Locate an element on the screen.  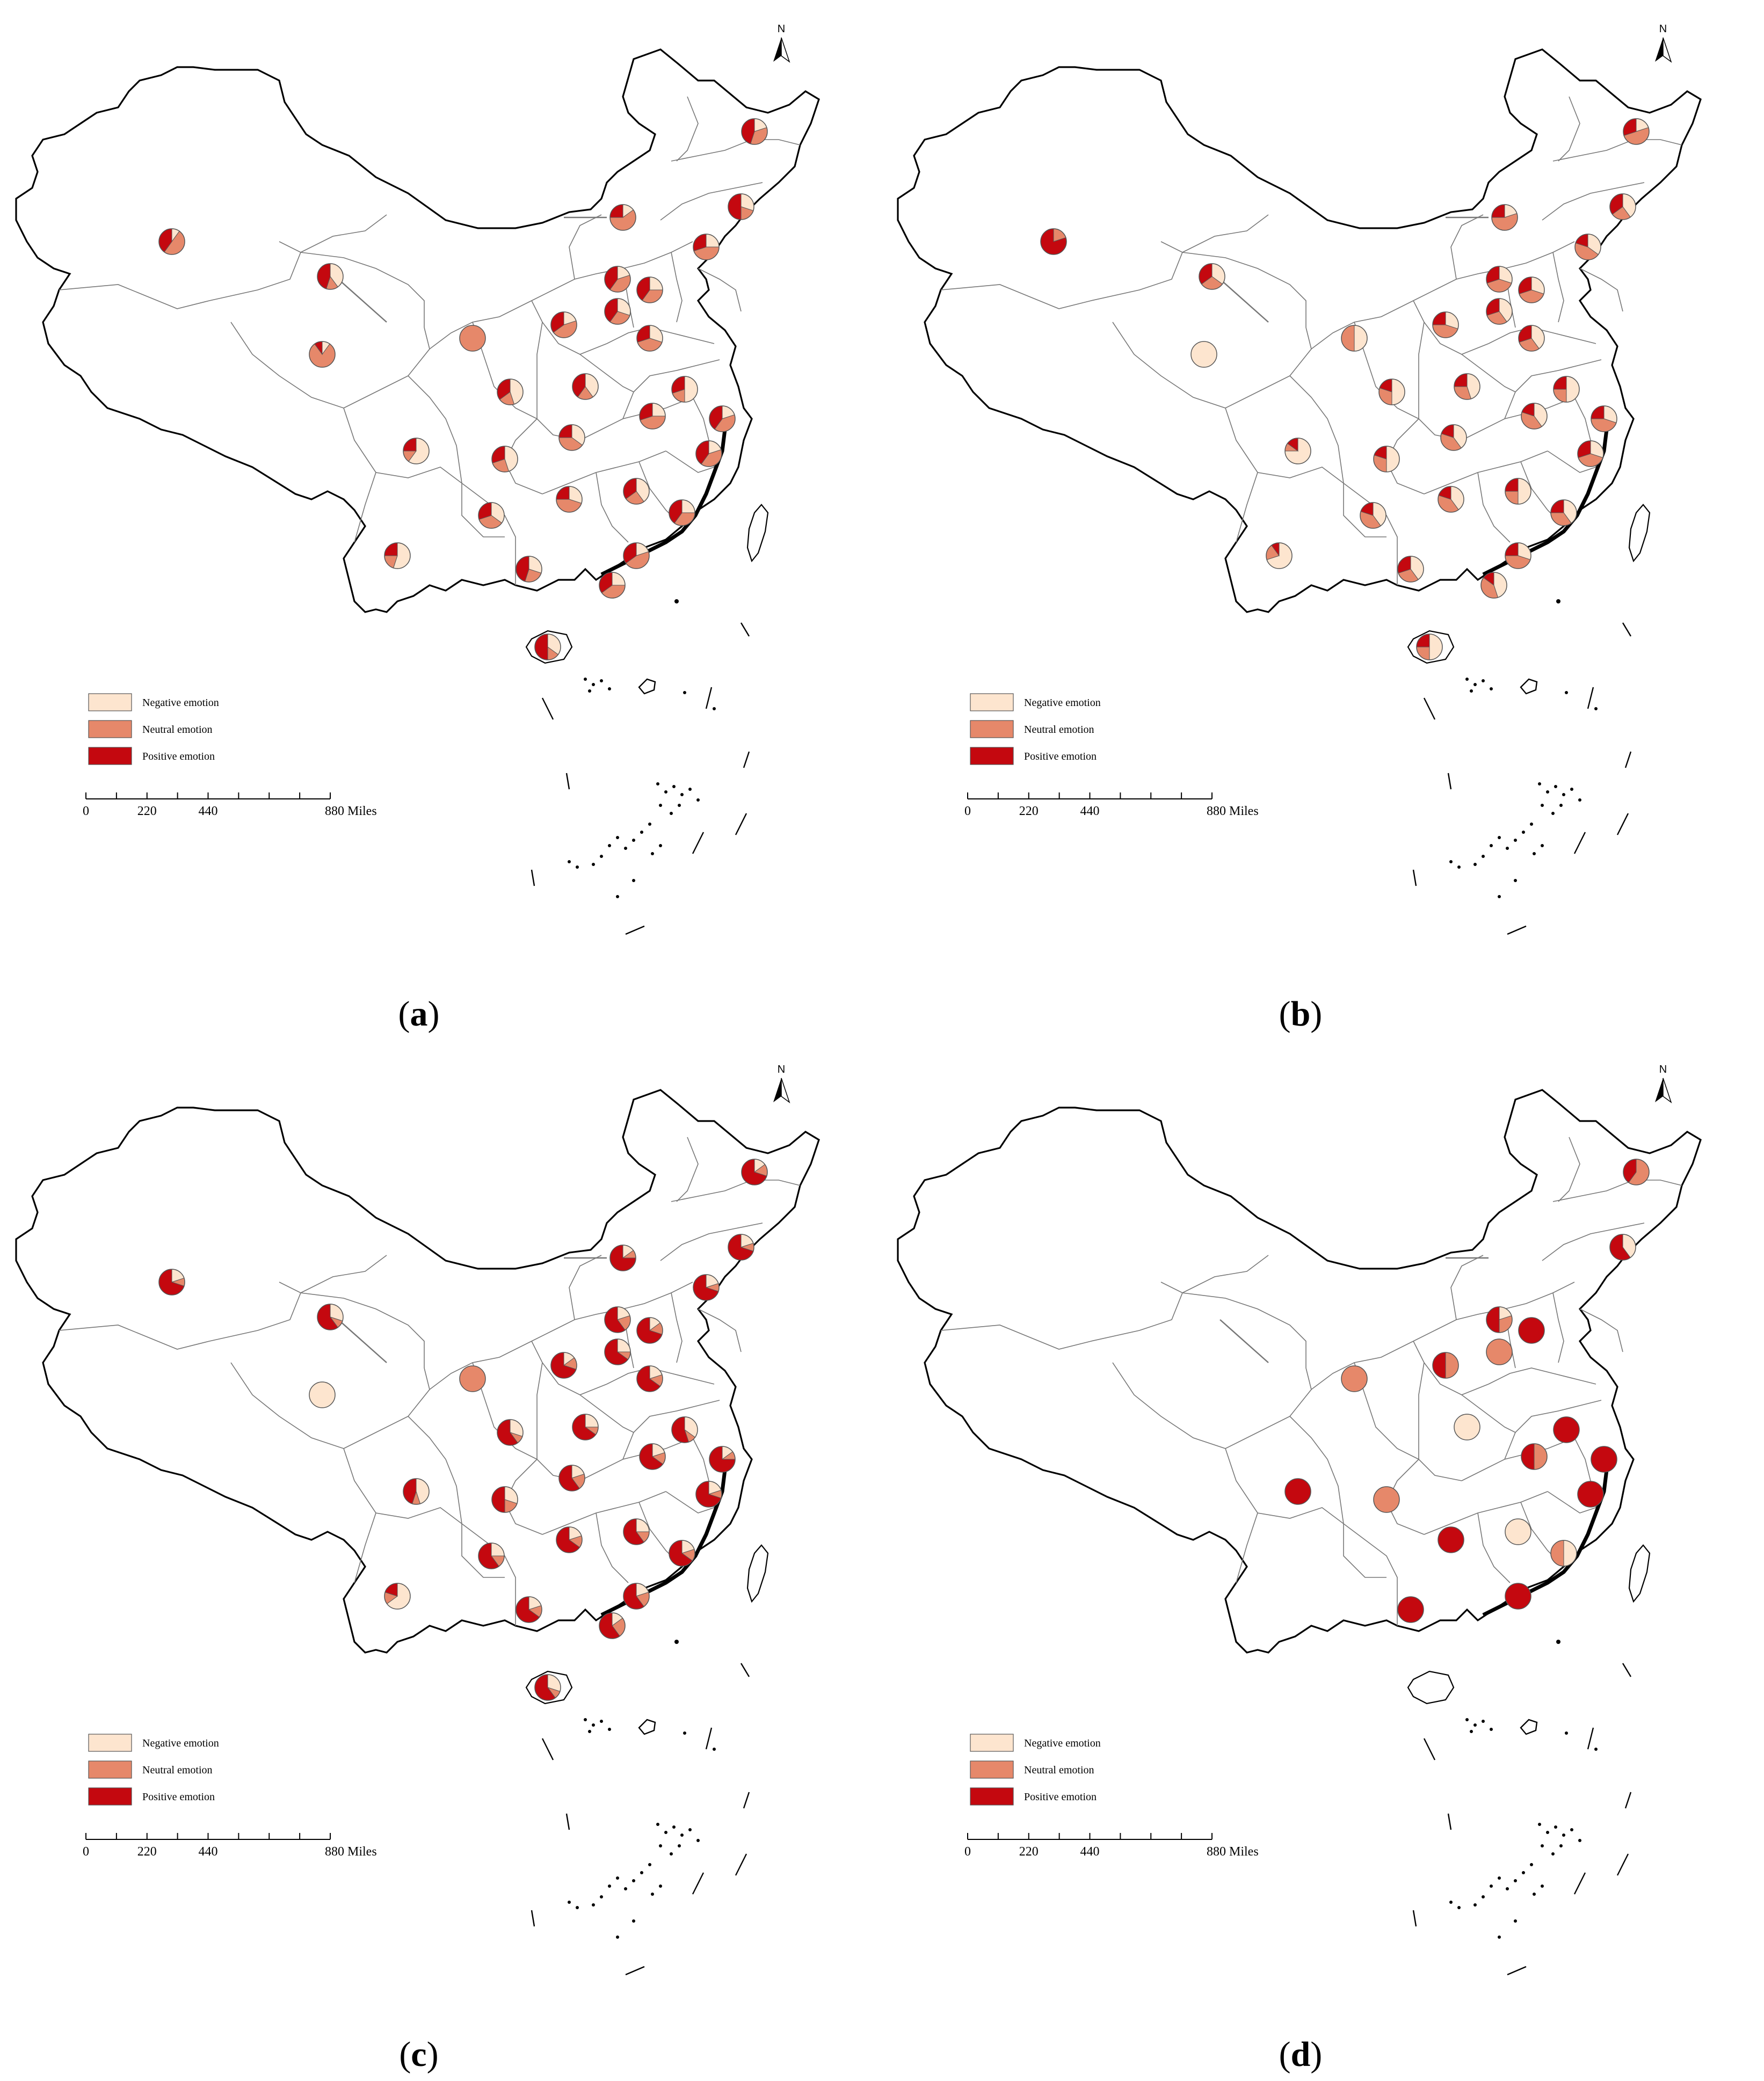
north-arrow-left is located at coordinates (1659, 50).